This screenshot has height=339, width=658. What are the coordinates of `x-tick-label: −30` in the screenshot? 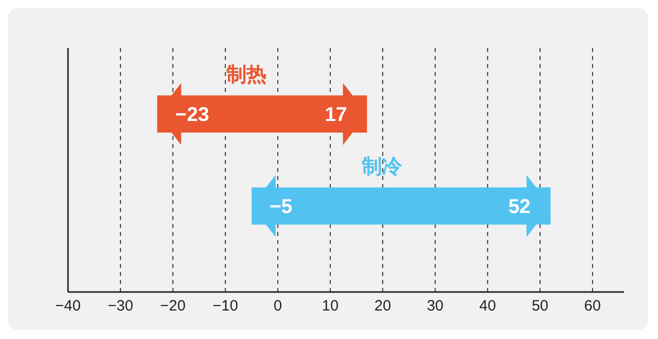 It's located at (121, 306).